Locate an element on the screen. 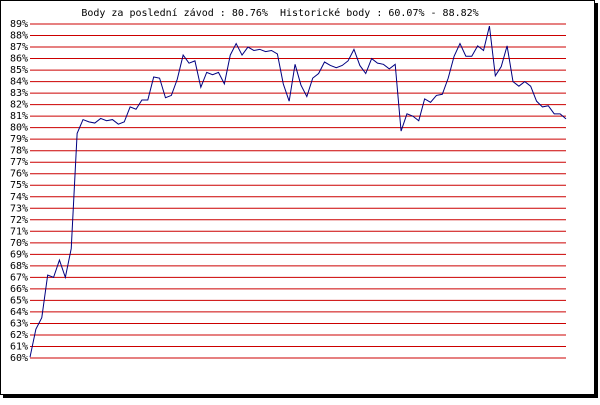 This screenshot has width=600, height=405. y-tick-label: 60% is located at coordinates (19, 358).